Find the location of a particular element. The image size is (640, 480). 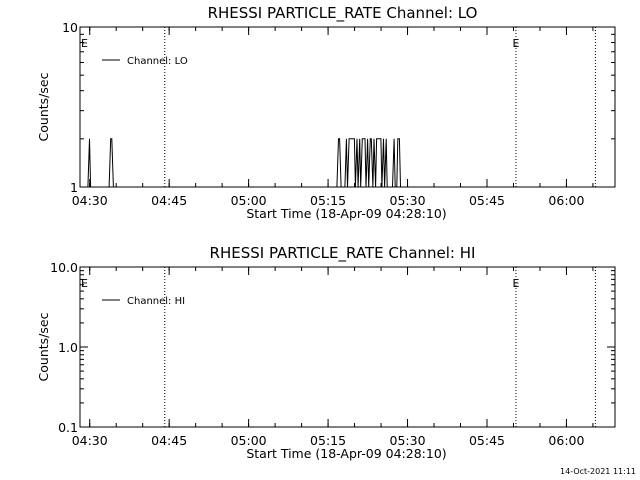

legend-label: Channel: HI is located at coordinates (156, 301).